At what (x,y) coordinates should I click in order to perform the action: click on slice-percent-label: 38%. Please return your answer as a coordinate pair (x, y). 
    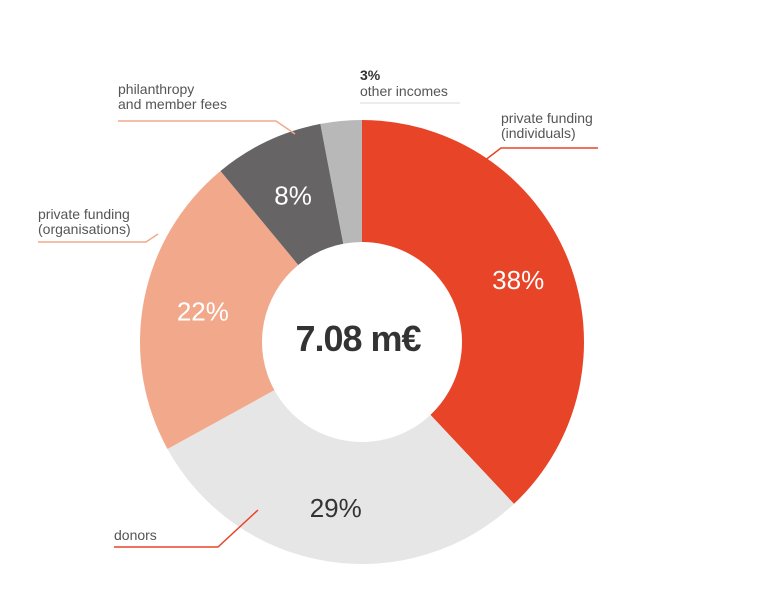
    Looking at the image, I should click on (518, 280).